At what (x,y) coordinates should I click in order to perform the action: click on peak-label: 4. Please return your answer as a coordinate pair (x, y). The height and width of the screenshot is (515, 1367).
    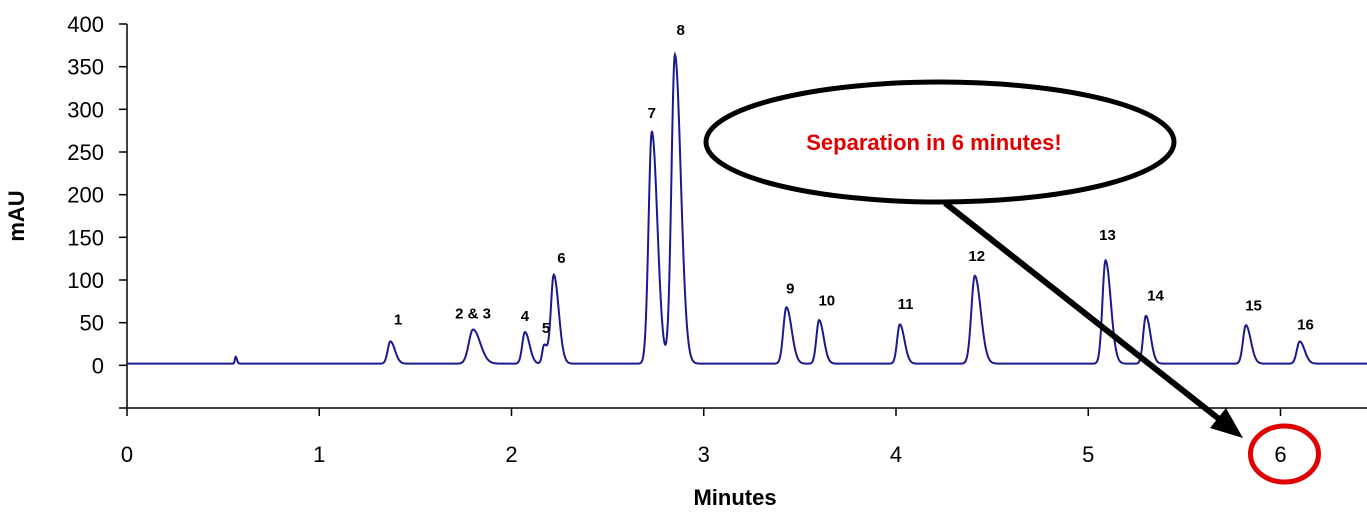
    Looking at the image, I should click on (525, 316).